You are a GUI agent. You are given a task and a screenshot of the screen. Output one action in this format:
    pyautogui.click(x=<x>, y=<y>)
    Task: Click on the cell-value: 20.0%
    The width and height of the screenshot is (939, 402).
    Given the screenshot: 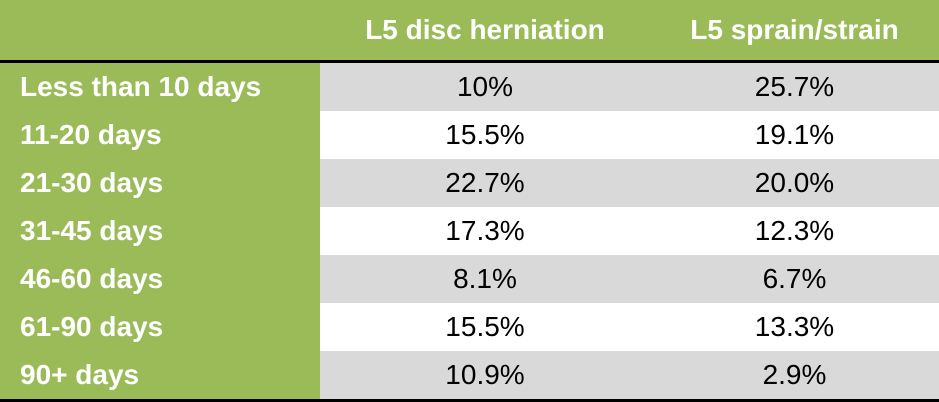 What is the action you would take?
    pyautogui.click(x=794, y=183)
    